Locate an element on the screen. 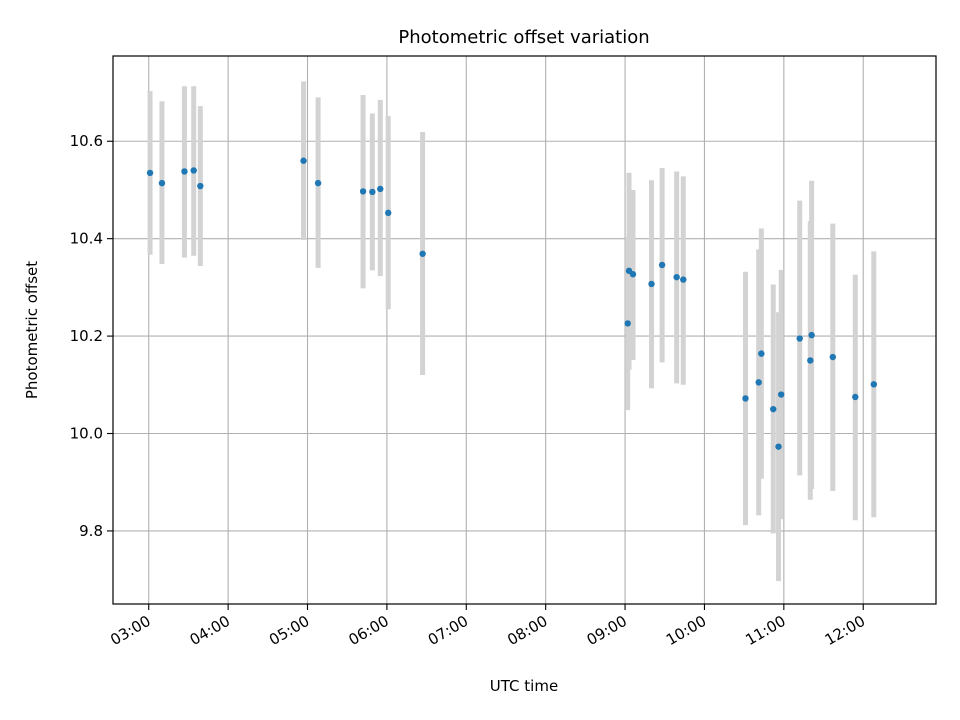 Image resolution: width=960 pixels, height=720 pixels. y-tick-label: 10.6 is located at coordinates (86, 141).